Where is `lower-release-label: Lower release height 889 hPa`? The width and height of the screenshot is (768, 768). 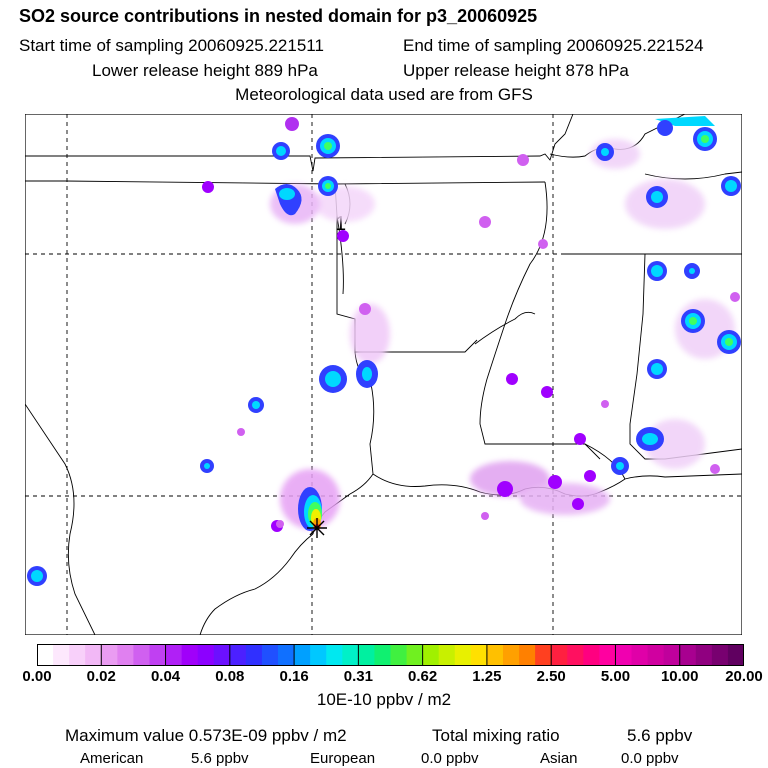
lower-release-label: Lower release height 889 hPa is located at coordinates (205, 70).